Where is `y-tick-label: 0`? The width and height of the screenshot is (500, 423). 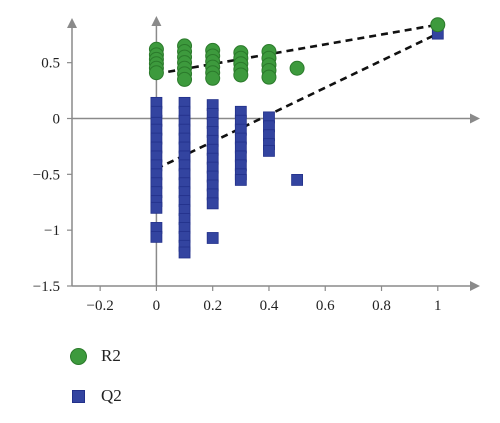
y-tick-label: 0 is located at coordinates (57, 120).